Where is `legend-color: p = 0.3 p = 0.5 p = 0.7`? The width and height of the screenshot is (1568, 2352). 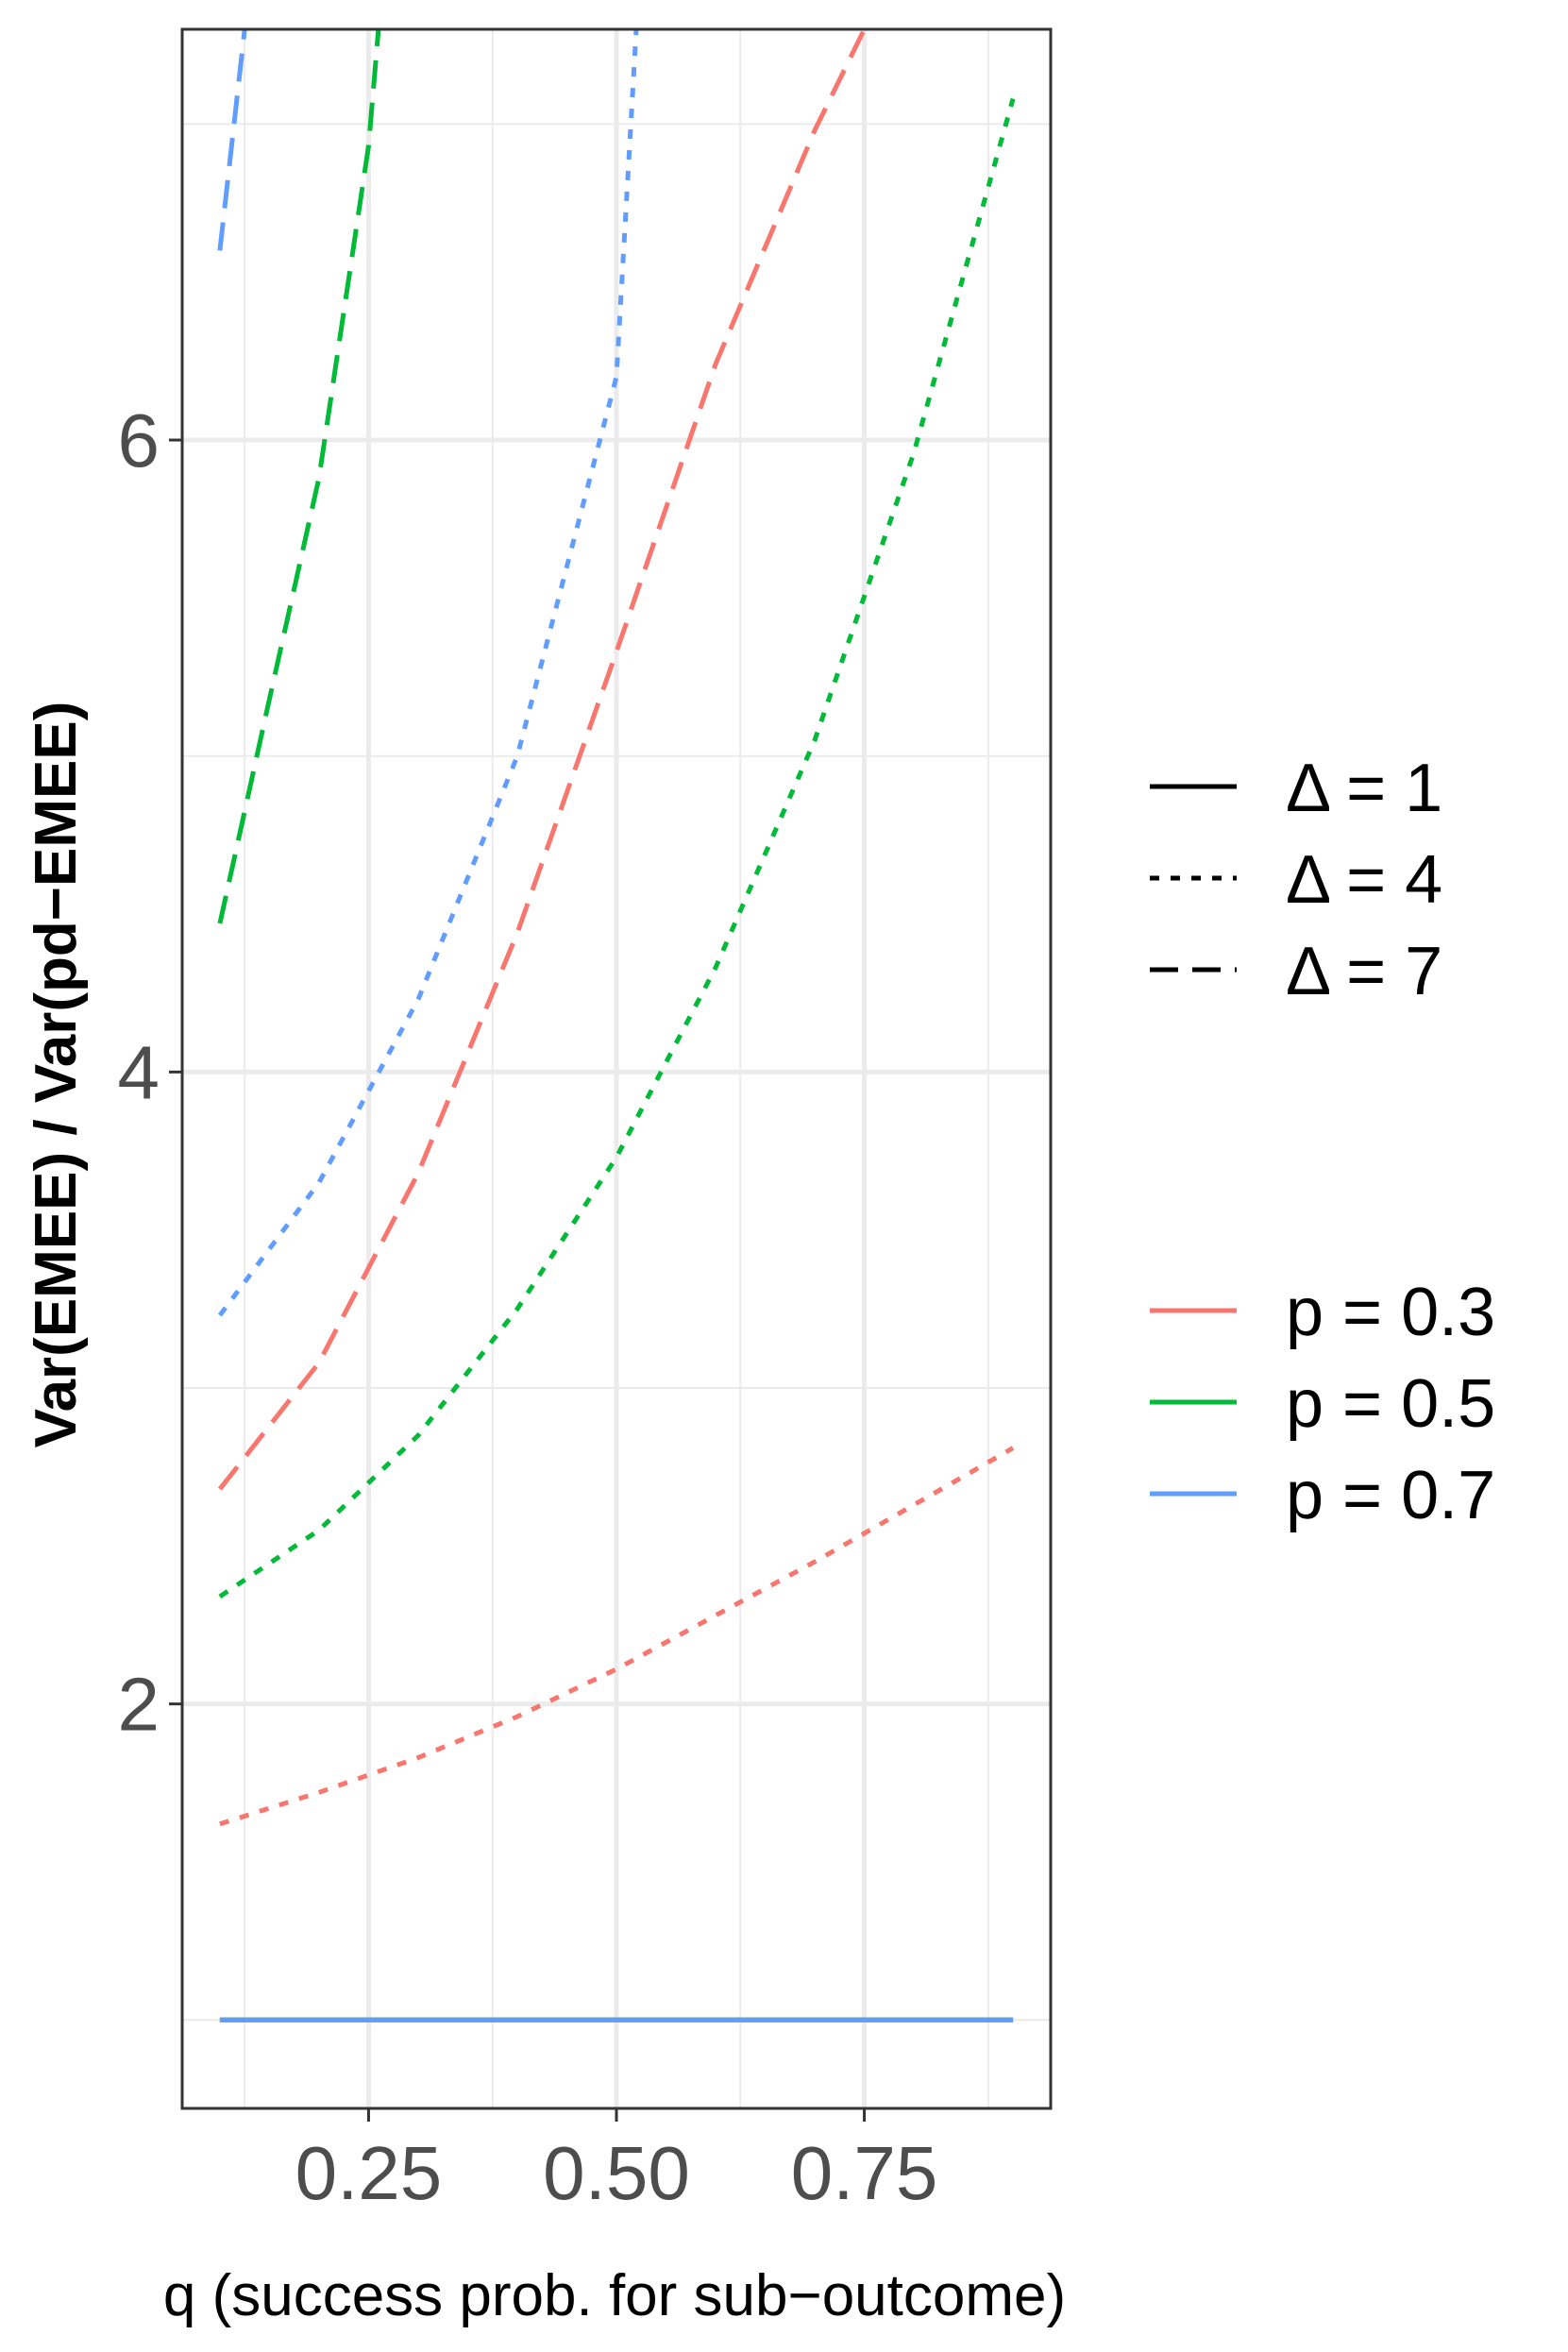
legend-color: p = 0.3 p = 0.5 p = 0.7 is located at coordinates (1322, 1404).